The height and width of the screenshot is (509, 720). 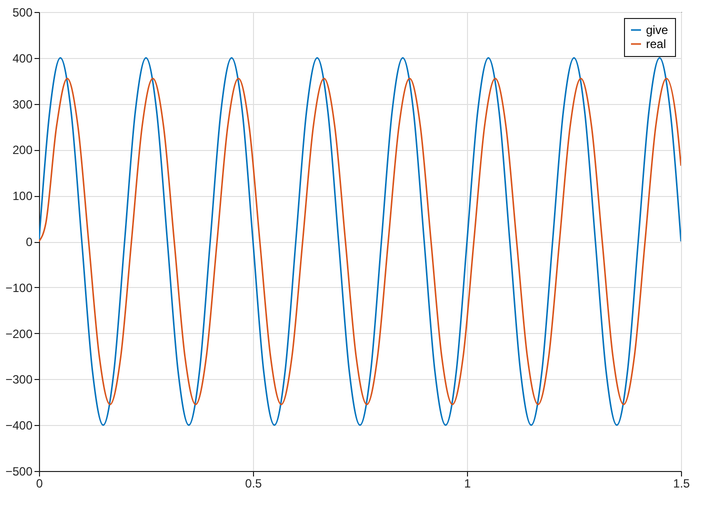 I want to click on y-tick-label: 300, so click(x=22, y=104).